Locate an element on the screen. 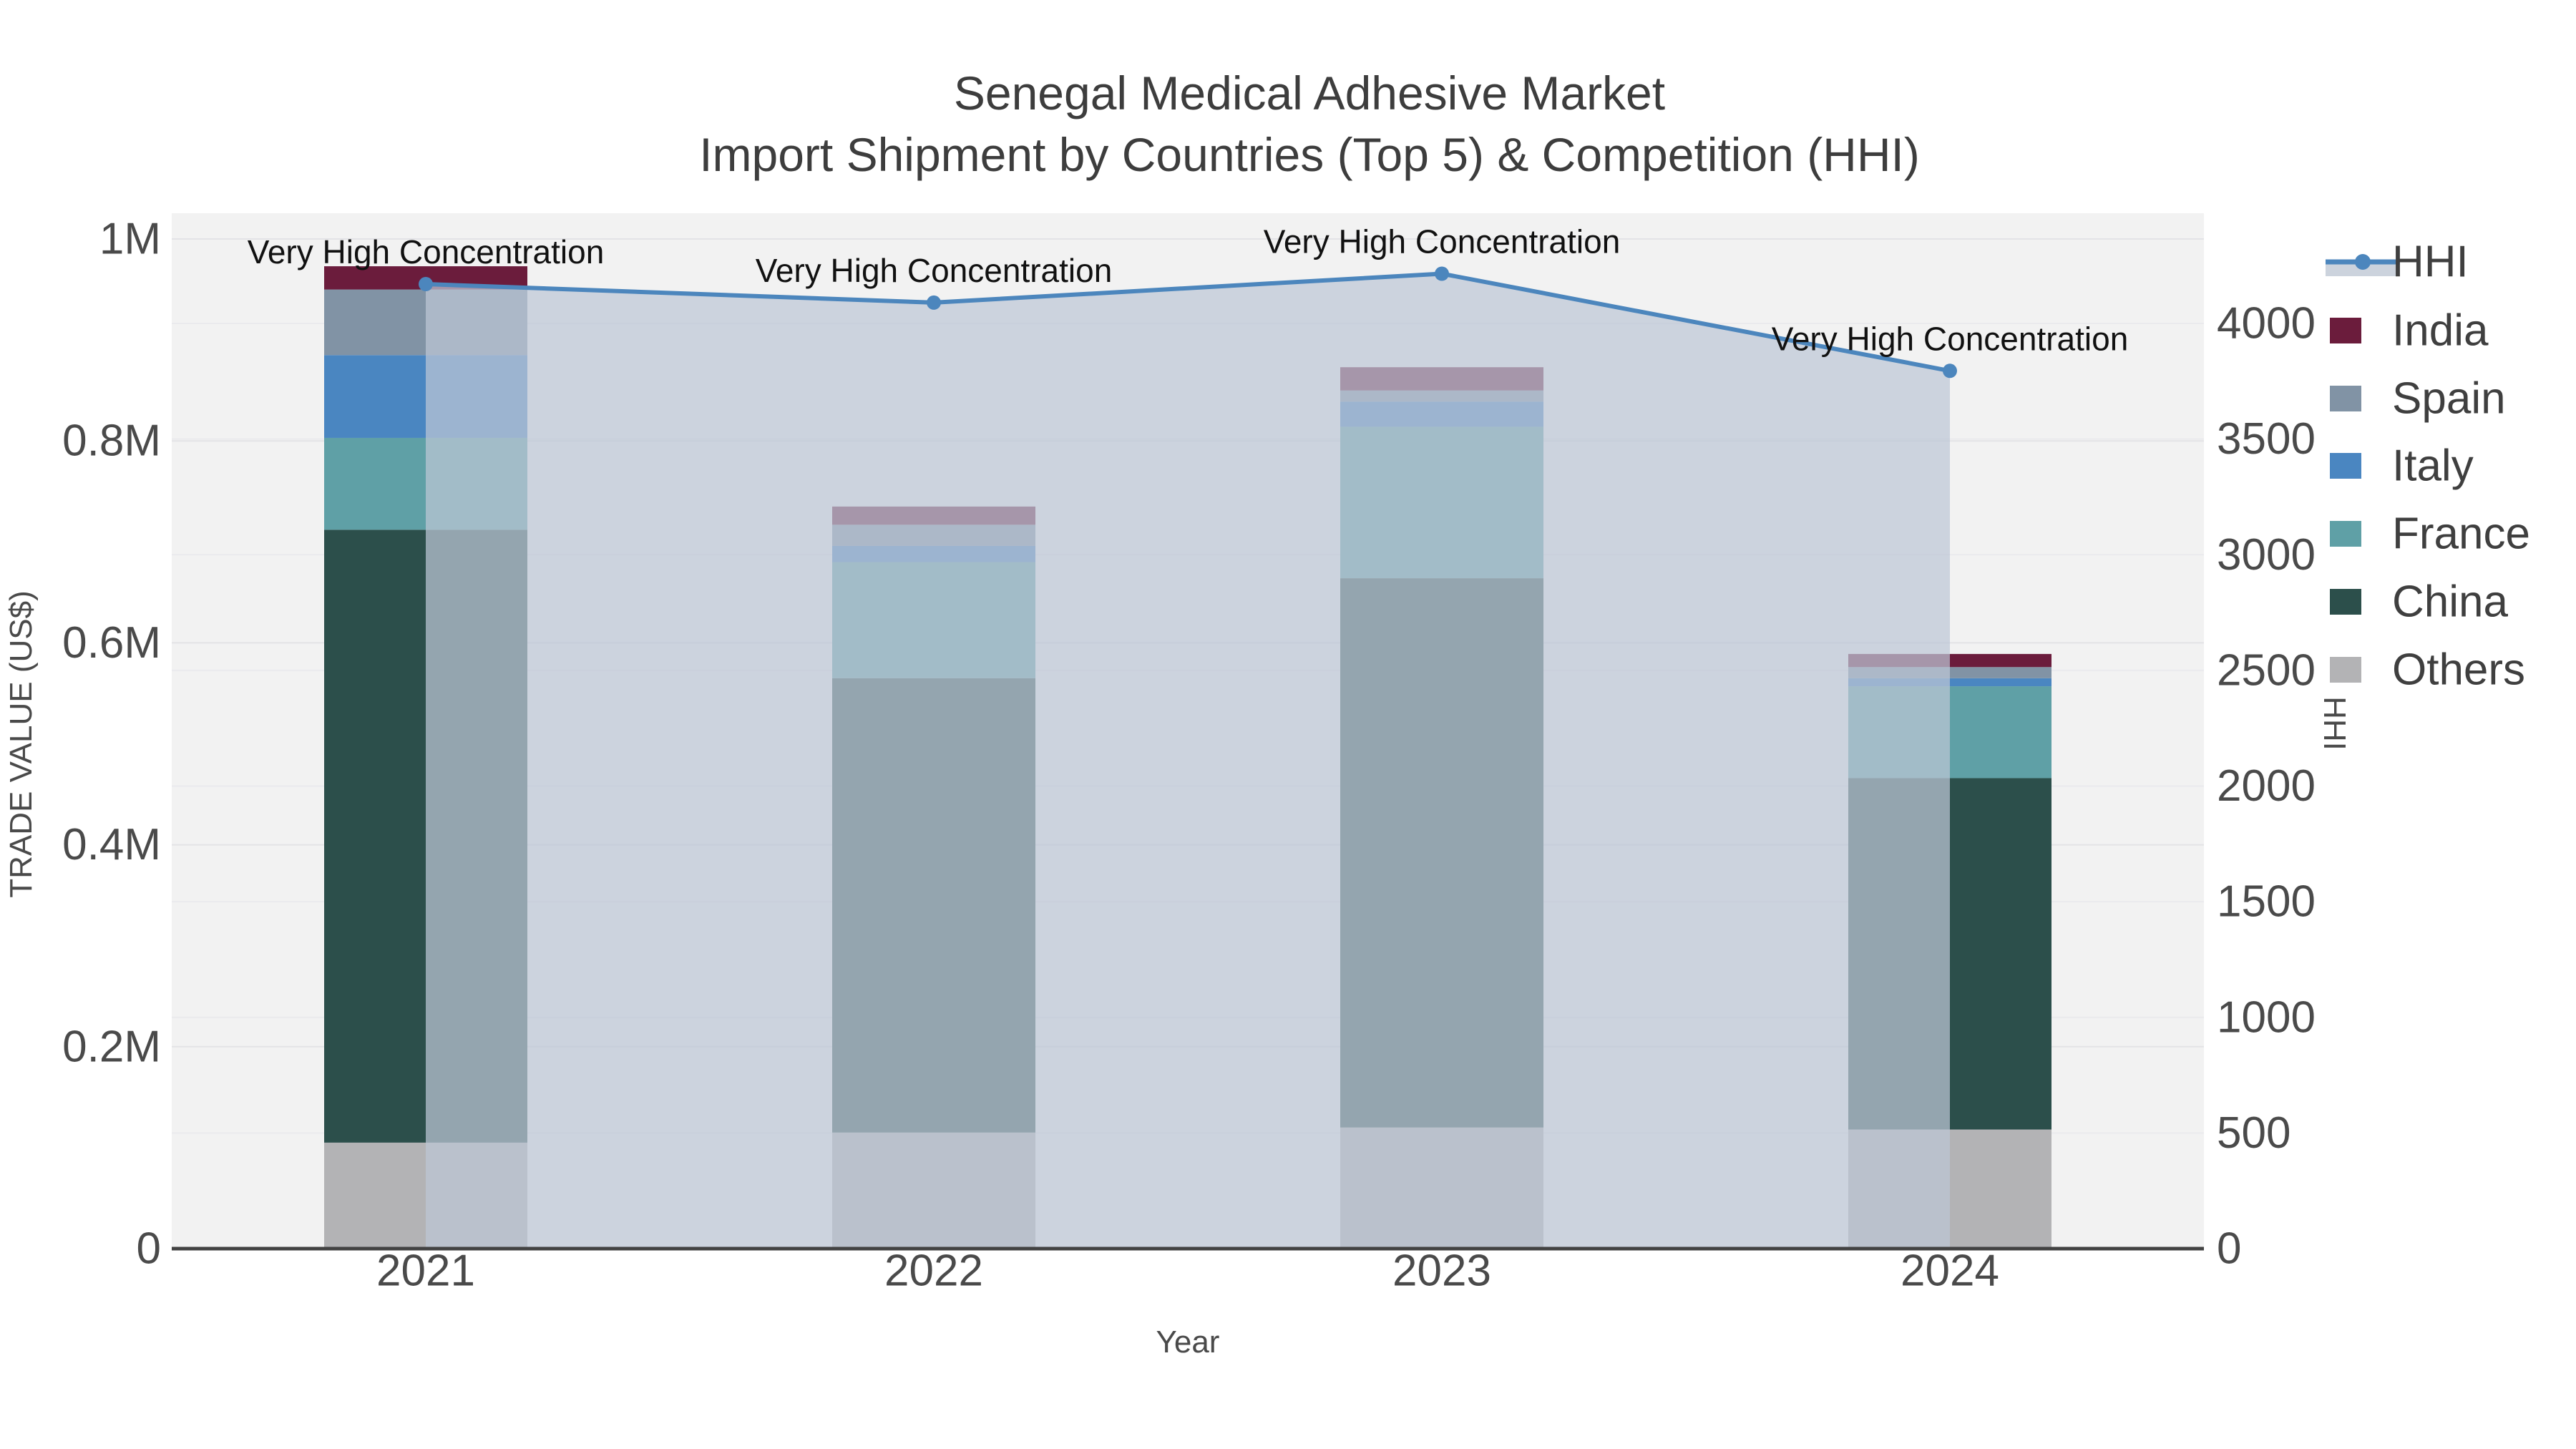 The image size is (2576, 1449). hhi-marker-2023 is located at coordinates (1442, 273).